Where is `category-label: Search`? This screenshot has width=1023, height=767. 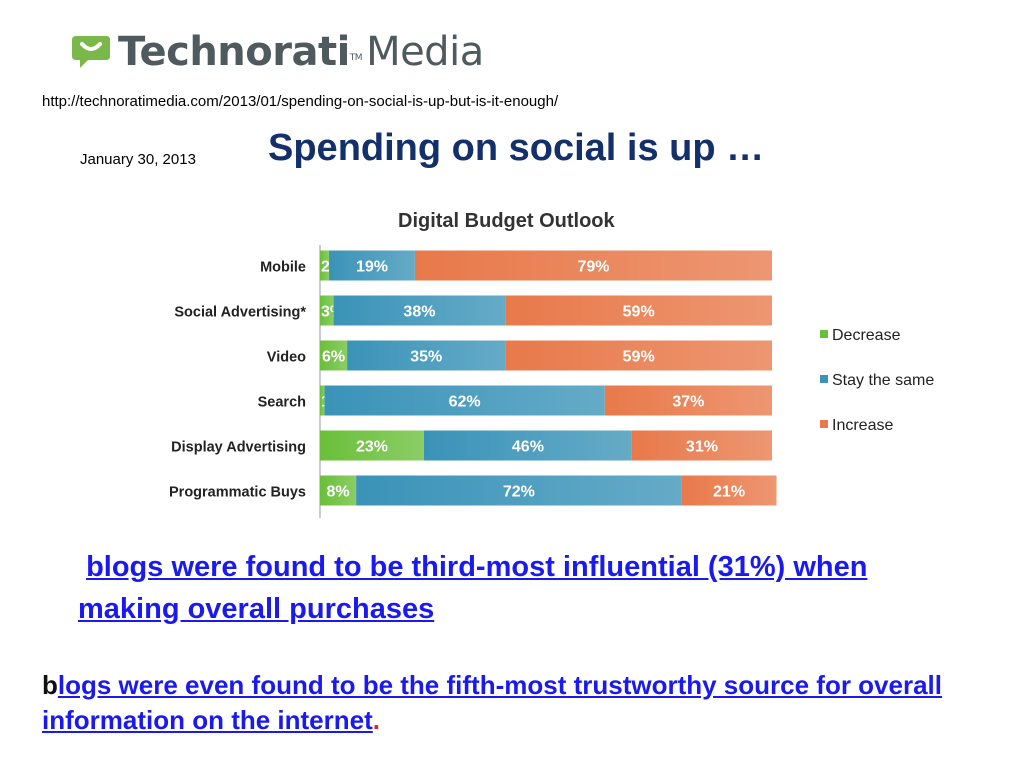 category-label: Search is located at coordinates (282, 403).